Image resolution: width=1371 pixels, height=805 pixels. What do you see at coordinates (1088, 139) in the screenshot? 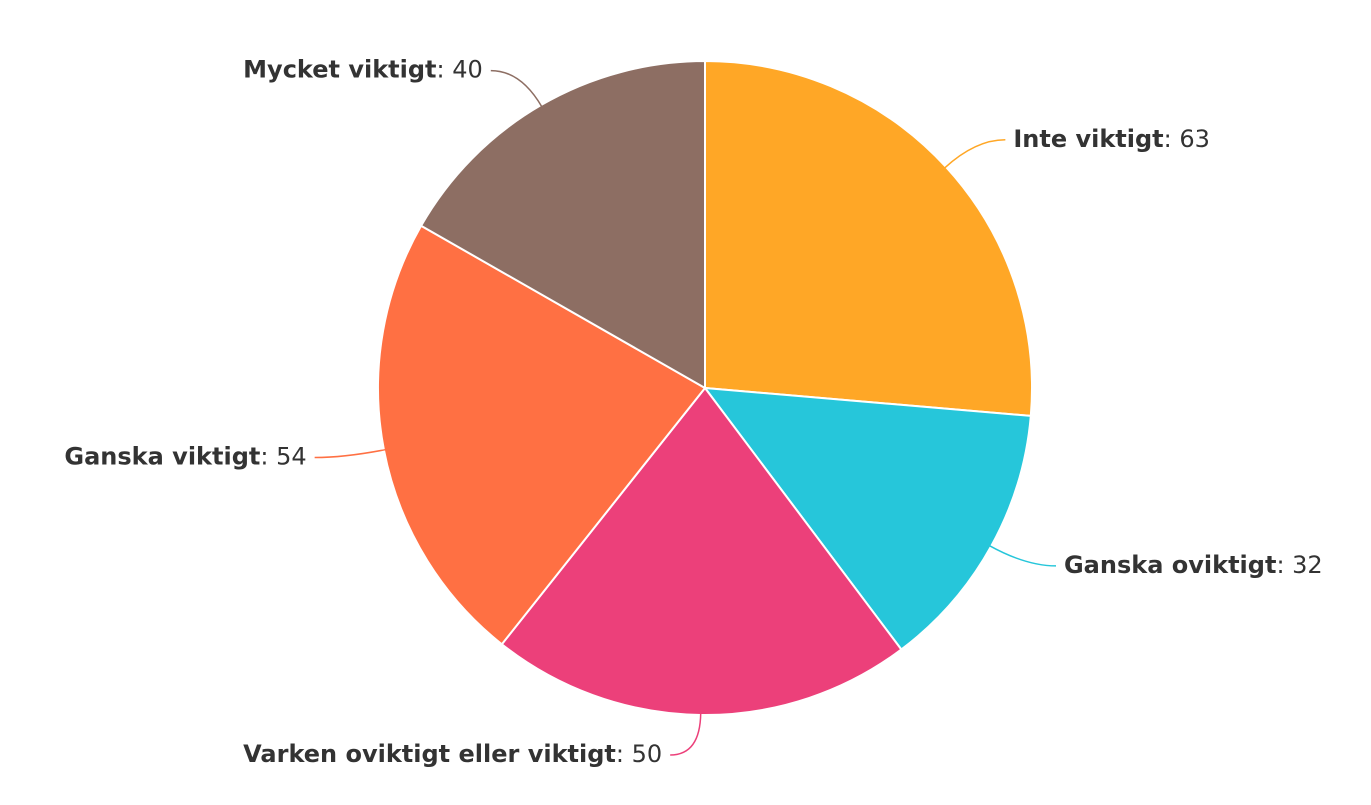
I see `category-name: Inte viktigt` at bounding box center [1088, 139].